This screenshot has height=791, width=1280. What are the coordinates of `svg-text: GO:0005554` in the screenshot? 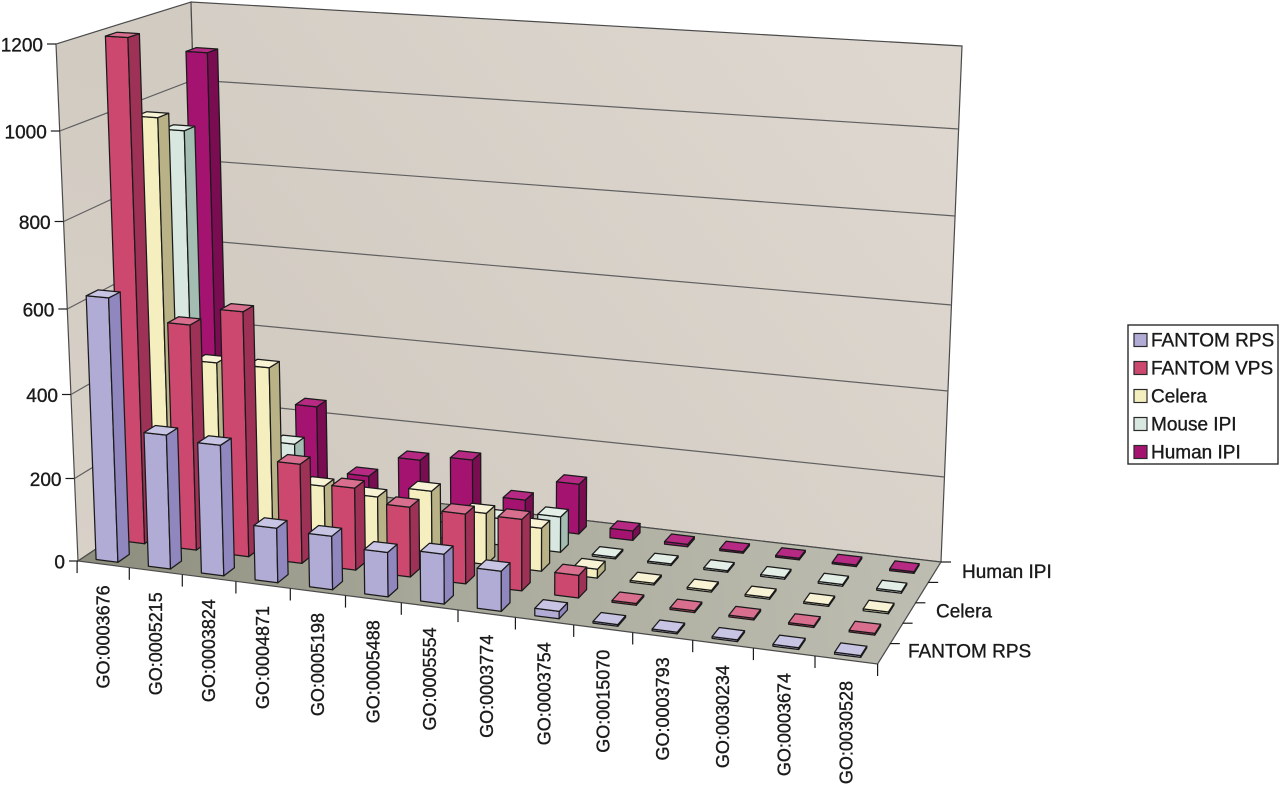 It's located at (430, 678).